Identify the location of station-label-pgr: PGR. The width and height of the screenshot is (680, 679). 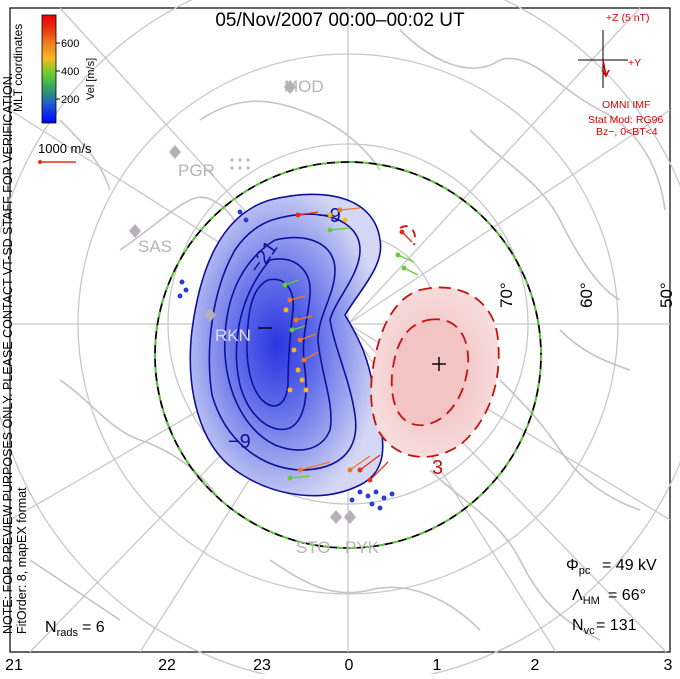
(196, 170).